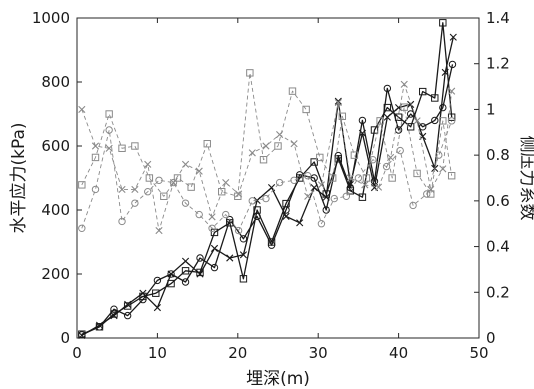  Describe the element at coordinates (525, 178) in the screenshot. I see `y-right-axis-title: 侧压力系数` at that location.